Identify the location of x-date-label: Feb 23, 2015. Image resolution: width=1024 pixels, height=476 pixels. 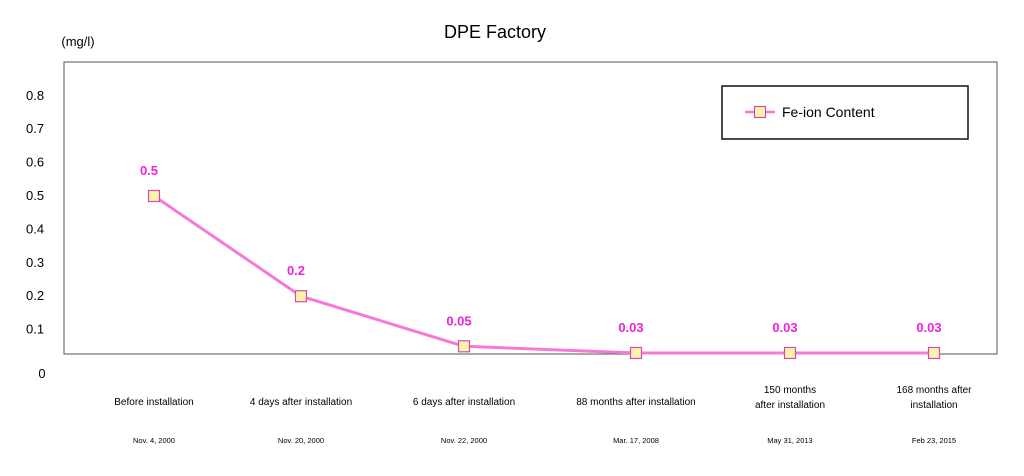
(934, 440).